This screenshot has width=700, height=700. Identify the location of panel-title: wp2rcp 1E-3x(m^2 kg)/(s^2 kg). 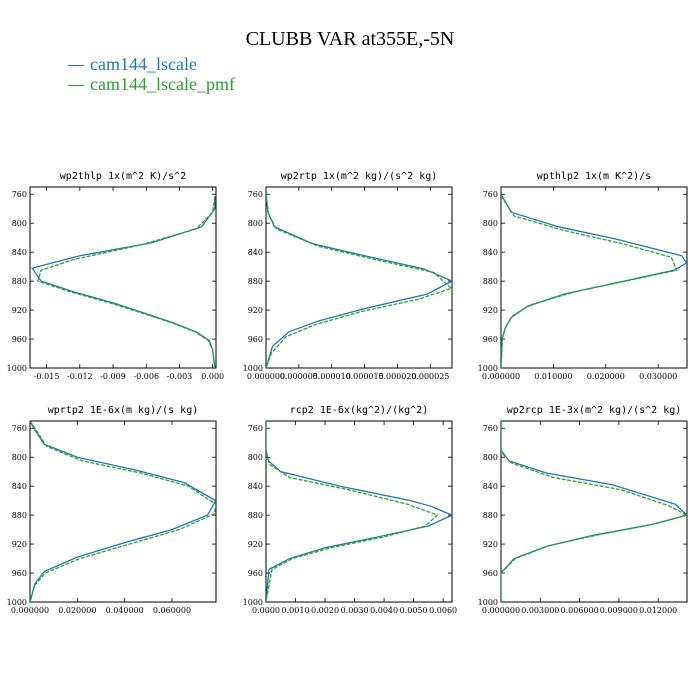
(594, 410).